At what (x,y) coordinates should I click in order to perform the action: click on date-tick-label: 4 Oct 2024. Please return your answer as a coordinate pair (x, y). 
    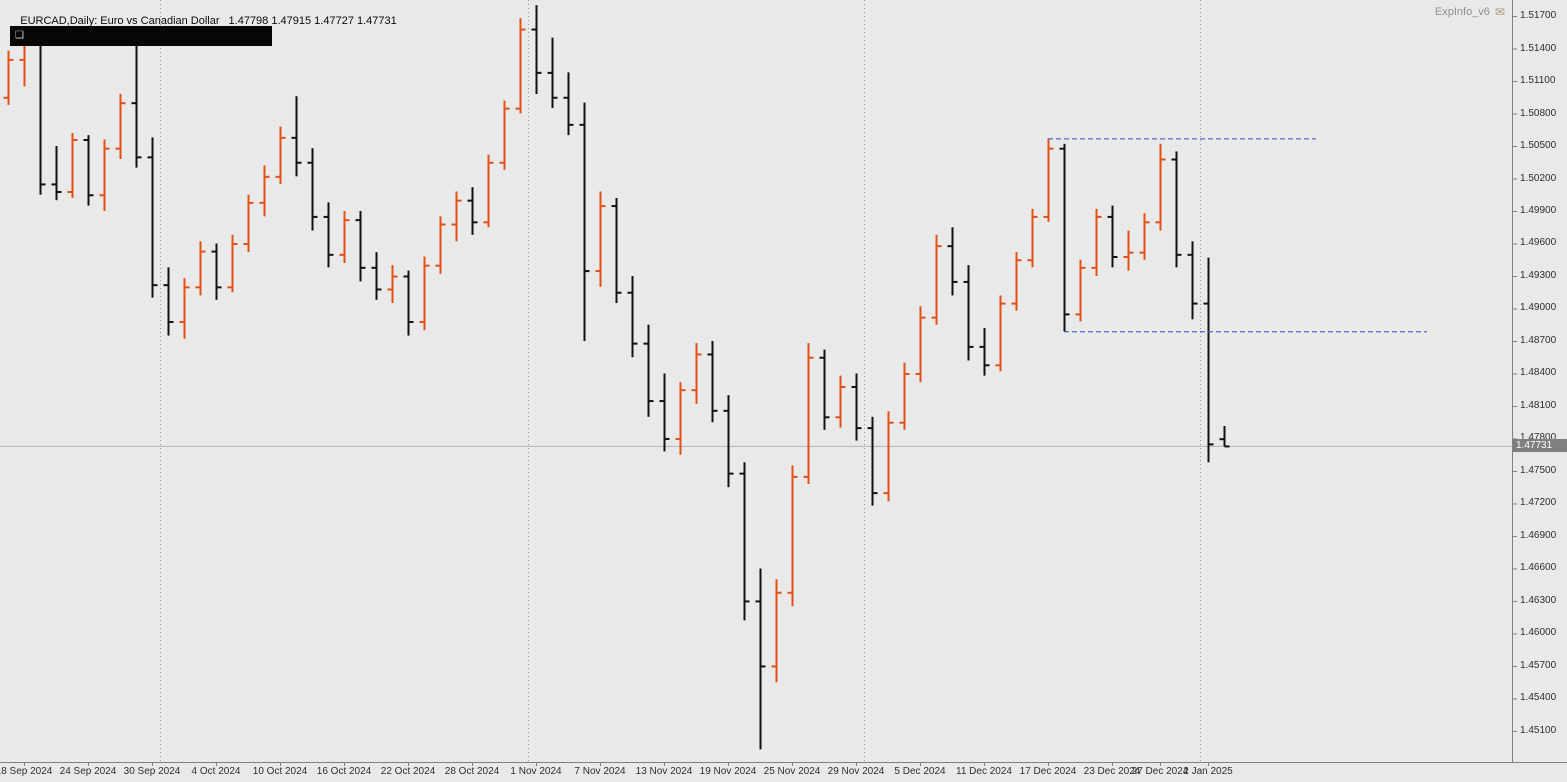
    Looking at the image, I should click on (216, 771).